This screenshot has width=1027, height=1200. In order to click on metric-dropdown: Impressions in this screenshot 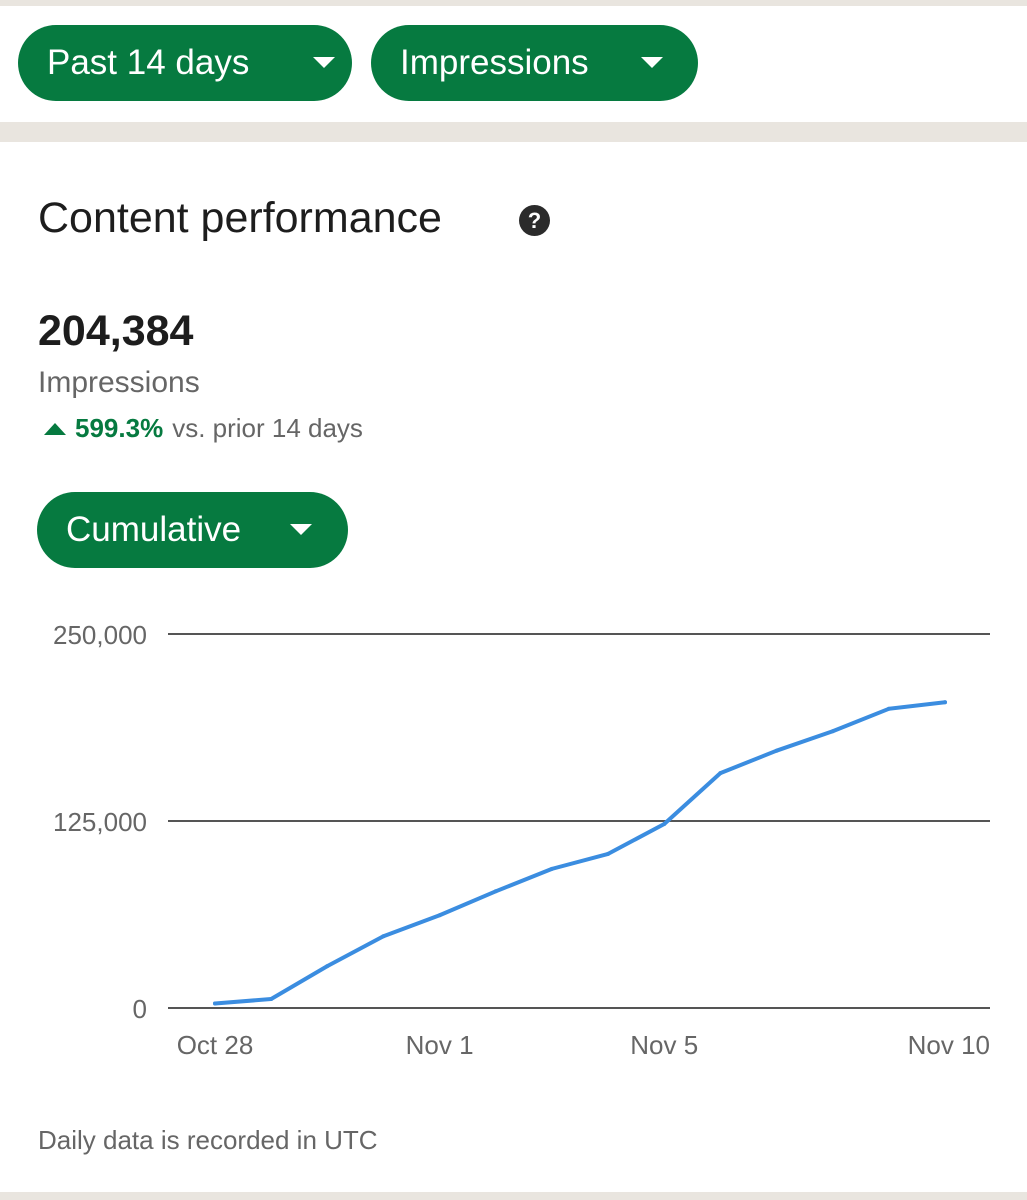, I will do `click(534, 63)`.